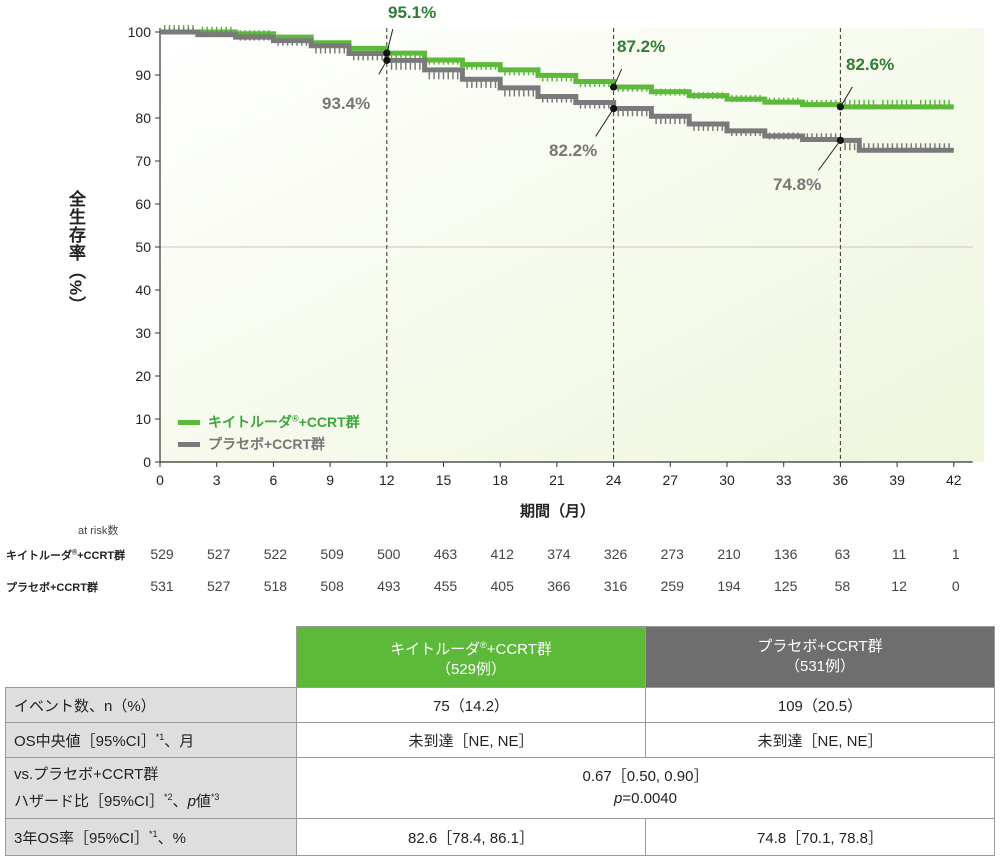  Describe the element at coordinates (870, 64) in the screenshot. I see `annotation-keytruda-36: 82.6%` at that location.